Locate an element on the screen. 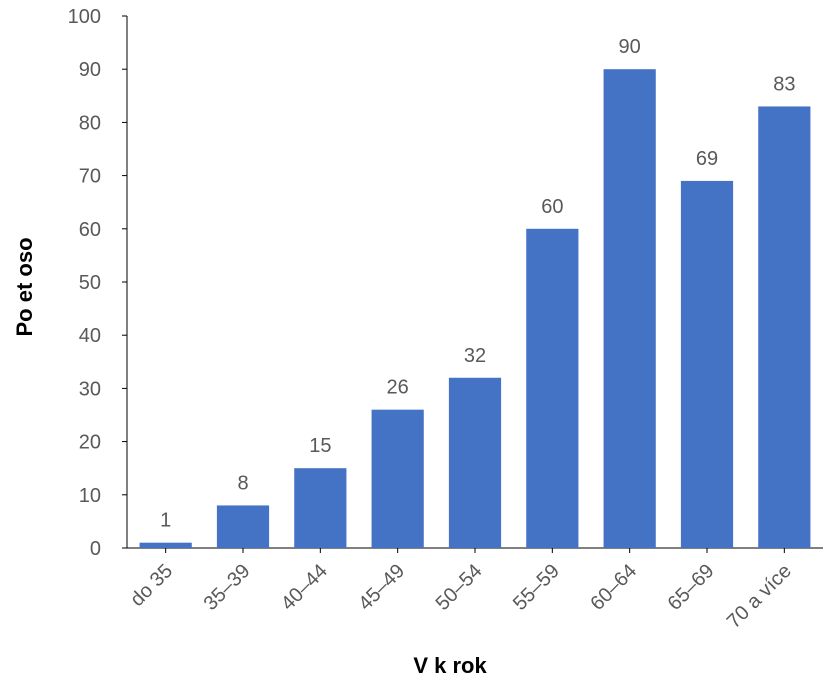 The width and height of the screenshot is (827, 686). y-axis: 0 10 20 30 40 50 60 70 80 90 100 is located at coordinates (98, 283).